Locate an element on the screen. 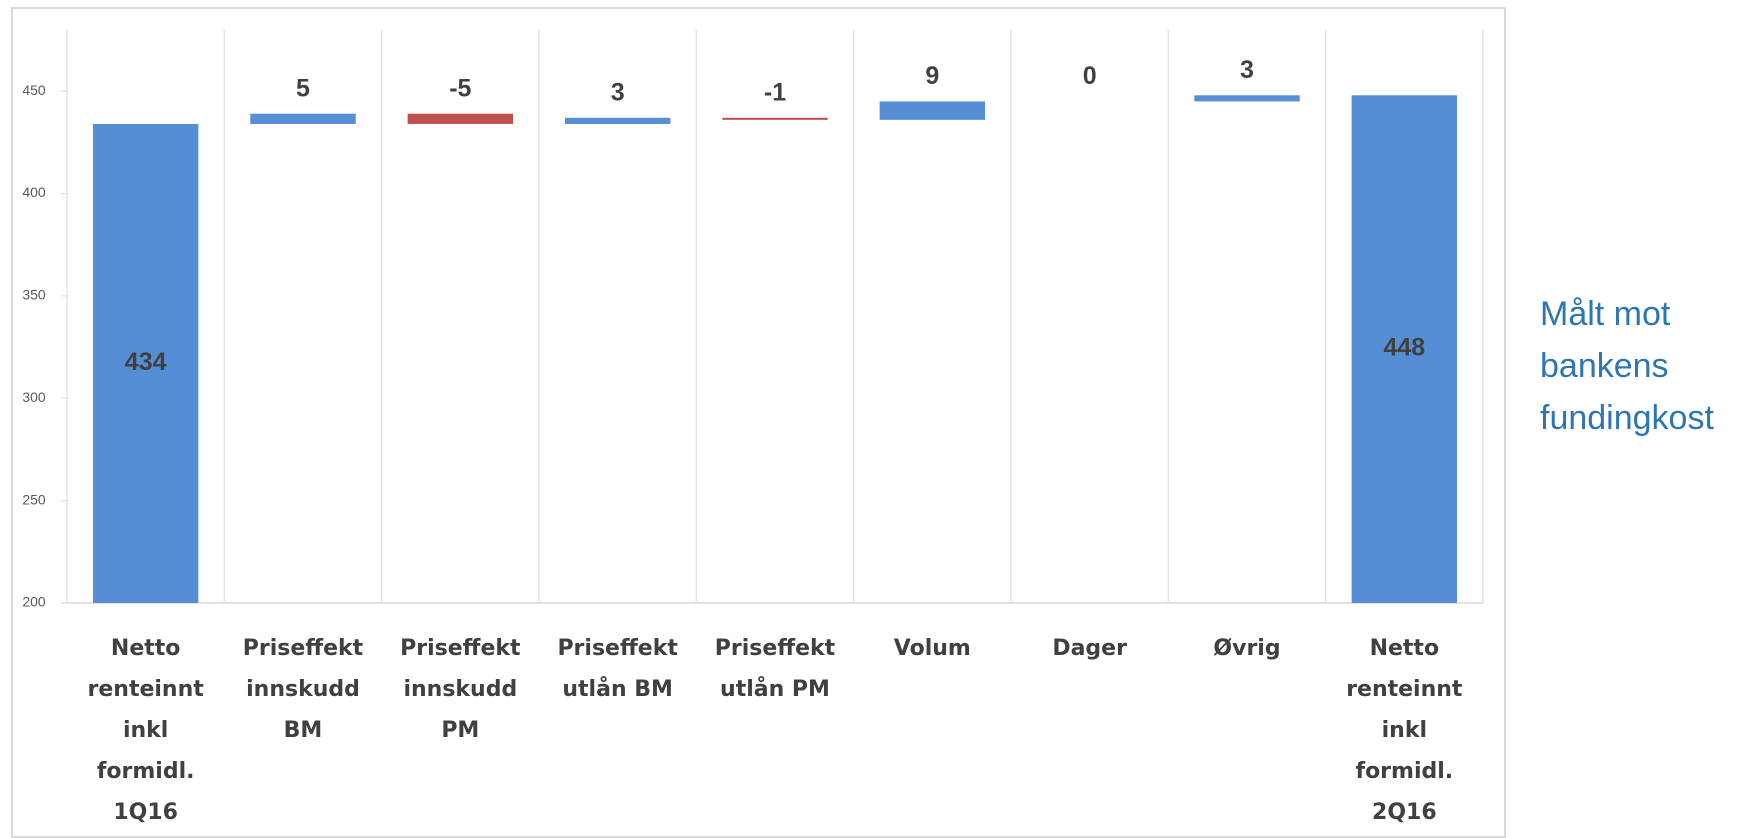 The image size is (1748, 838). x-tick-label: Netto renteinnt inkl formidl. 2Q16 is located at coordinates (1404, 730).